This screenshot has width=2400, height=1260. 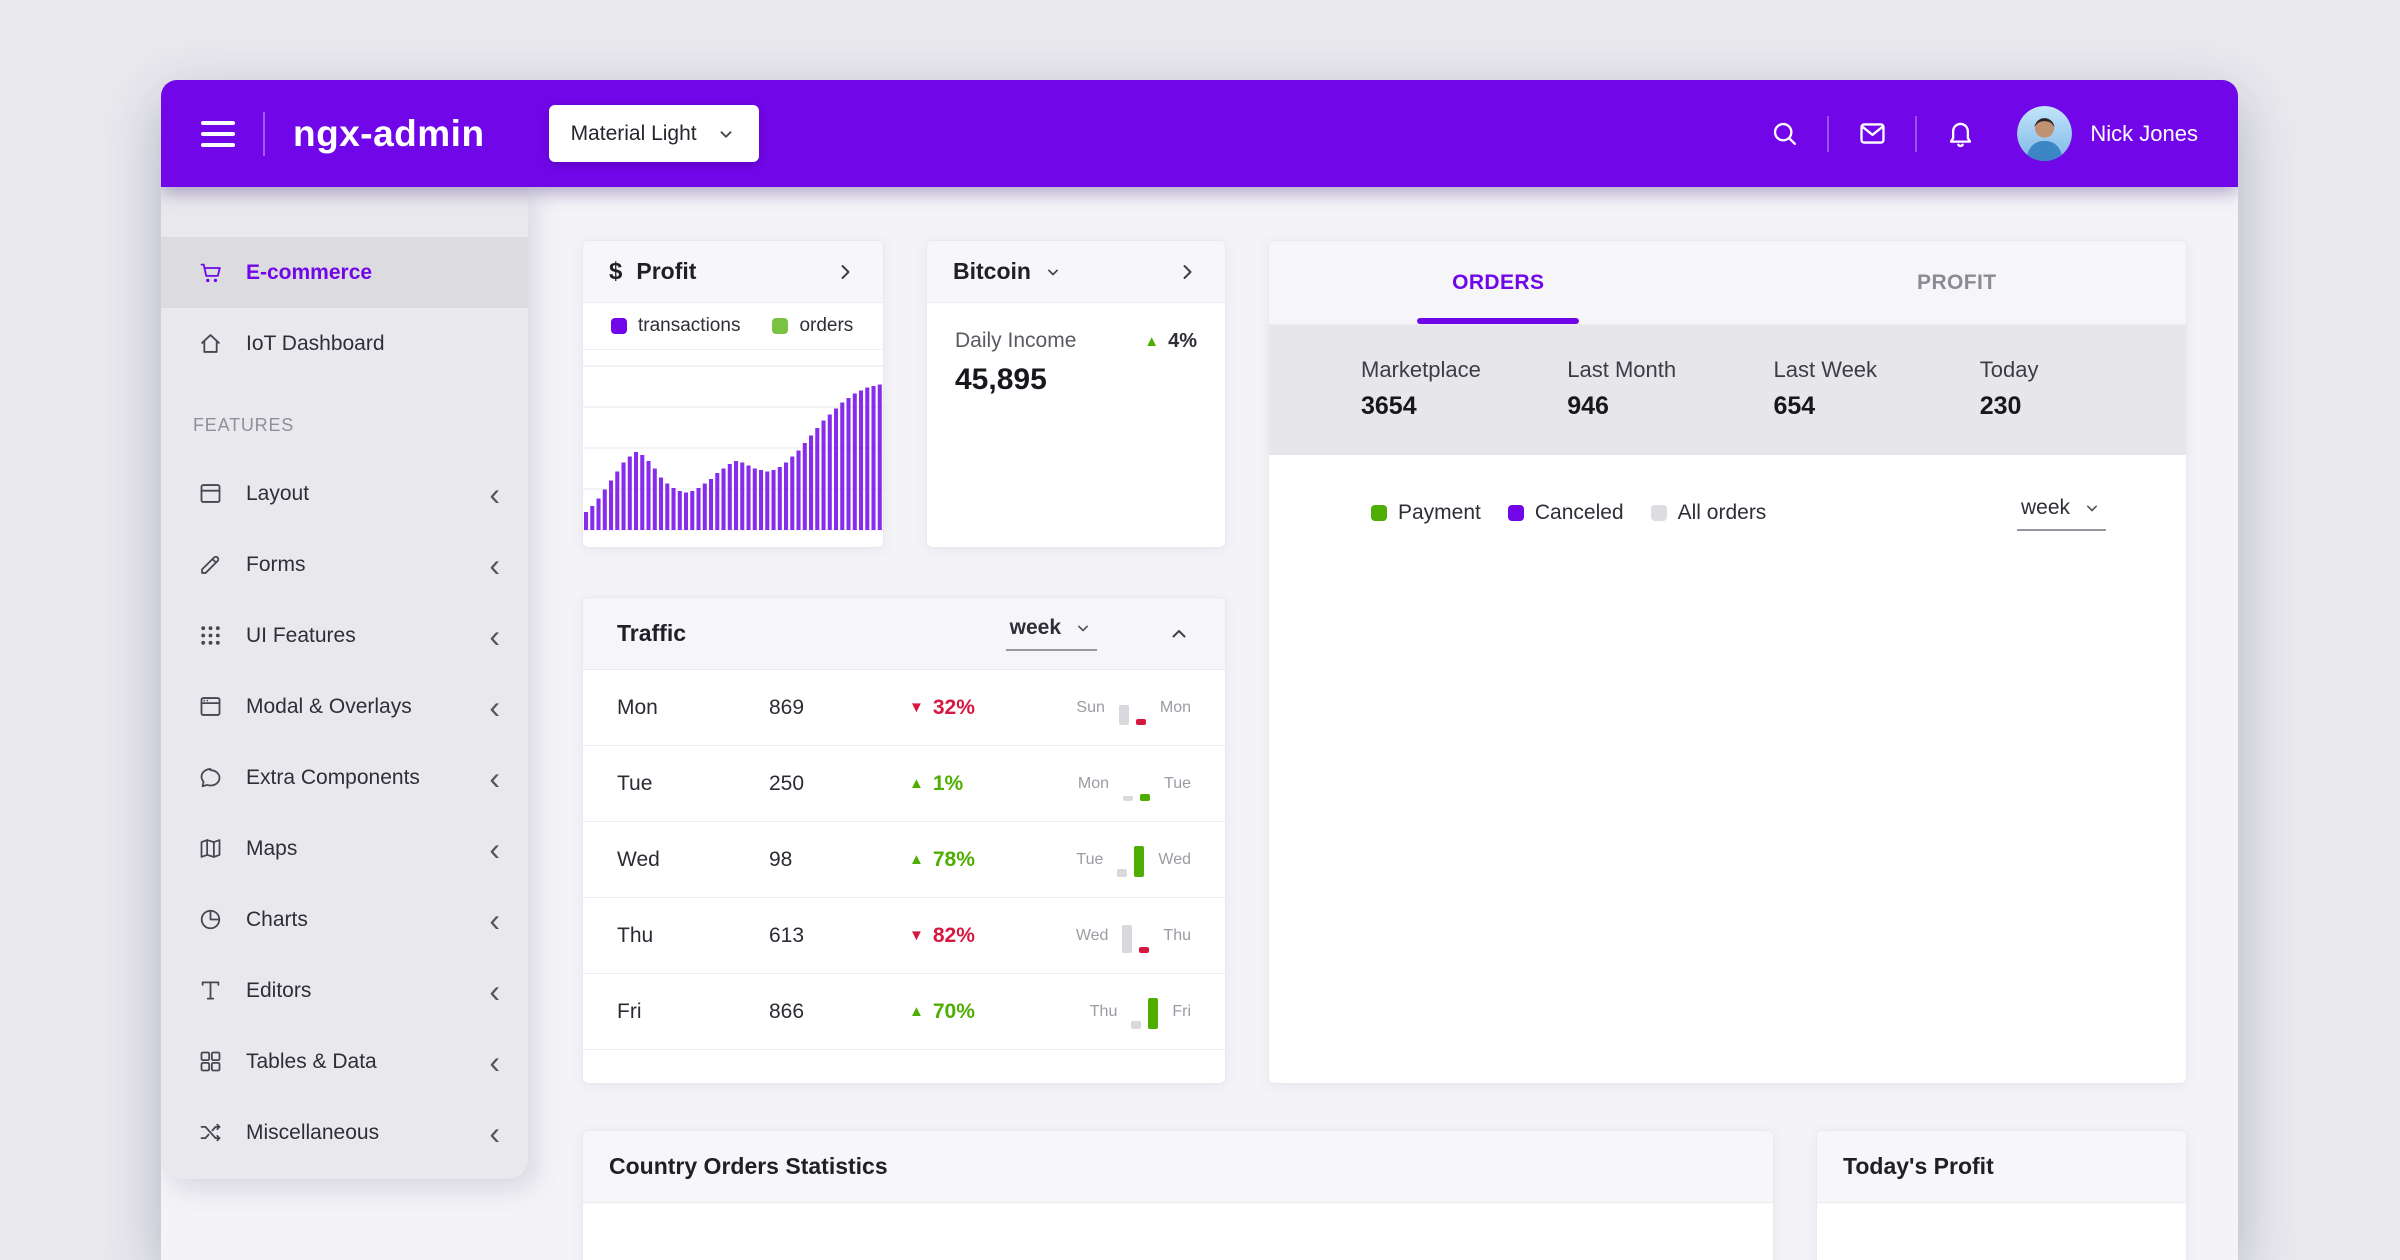 I want to click on sidebar-item-maps: Maps ‹, so click(x=344, y=848).